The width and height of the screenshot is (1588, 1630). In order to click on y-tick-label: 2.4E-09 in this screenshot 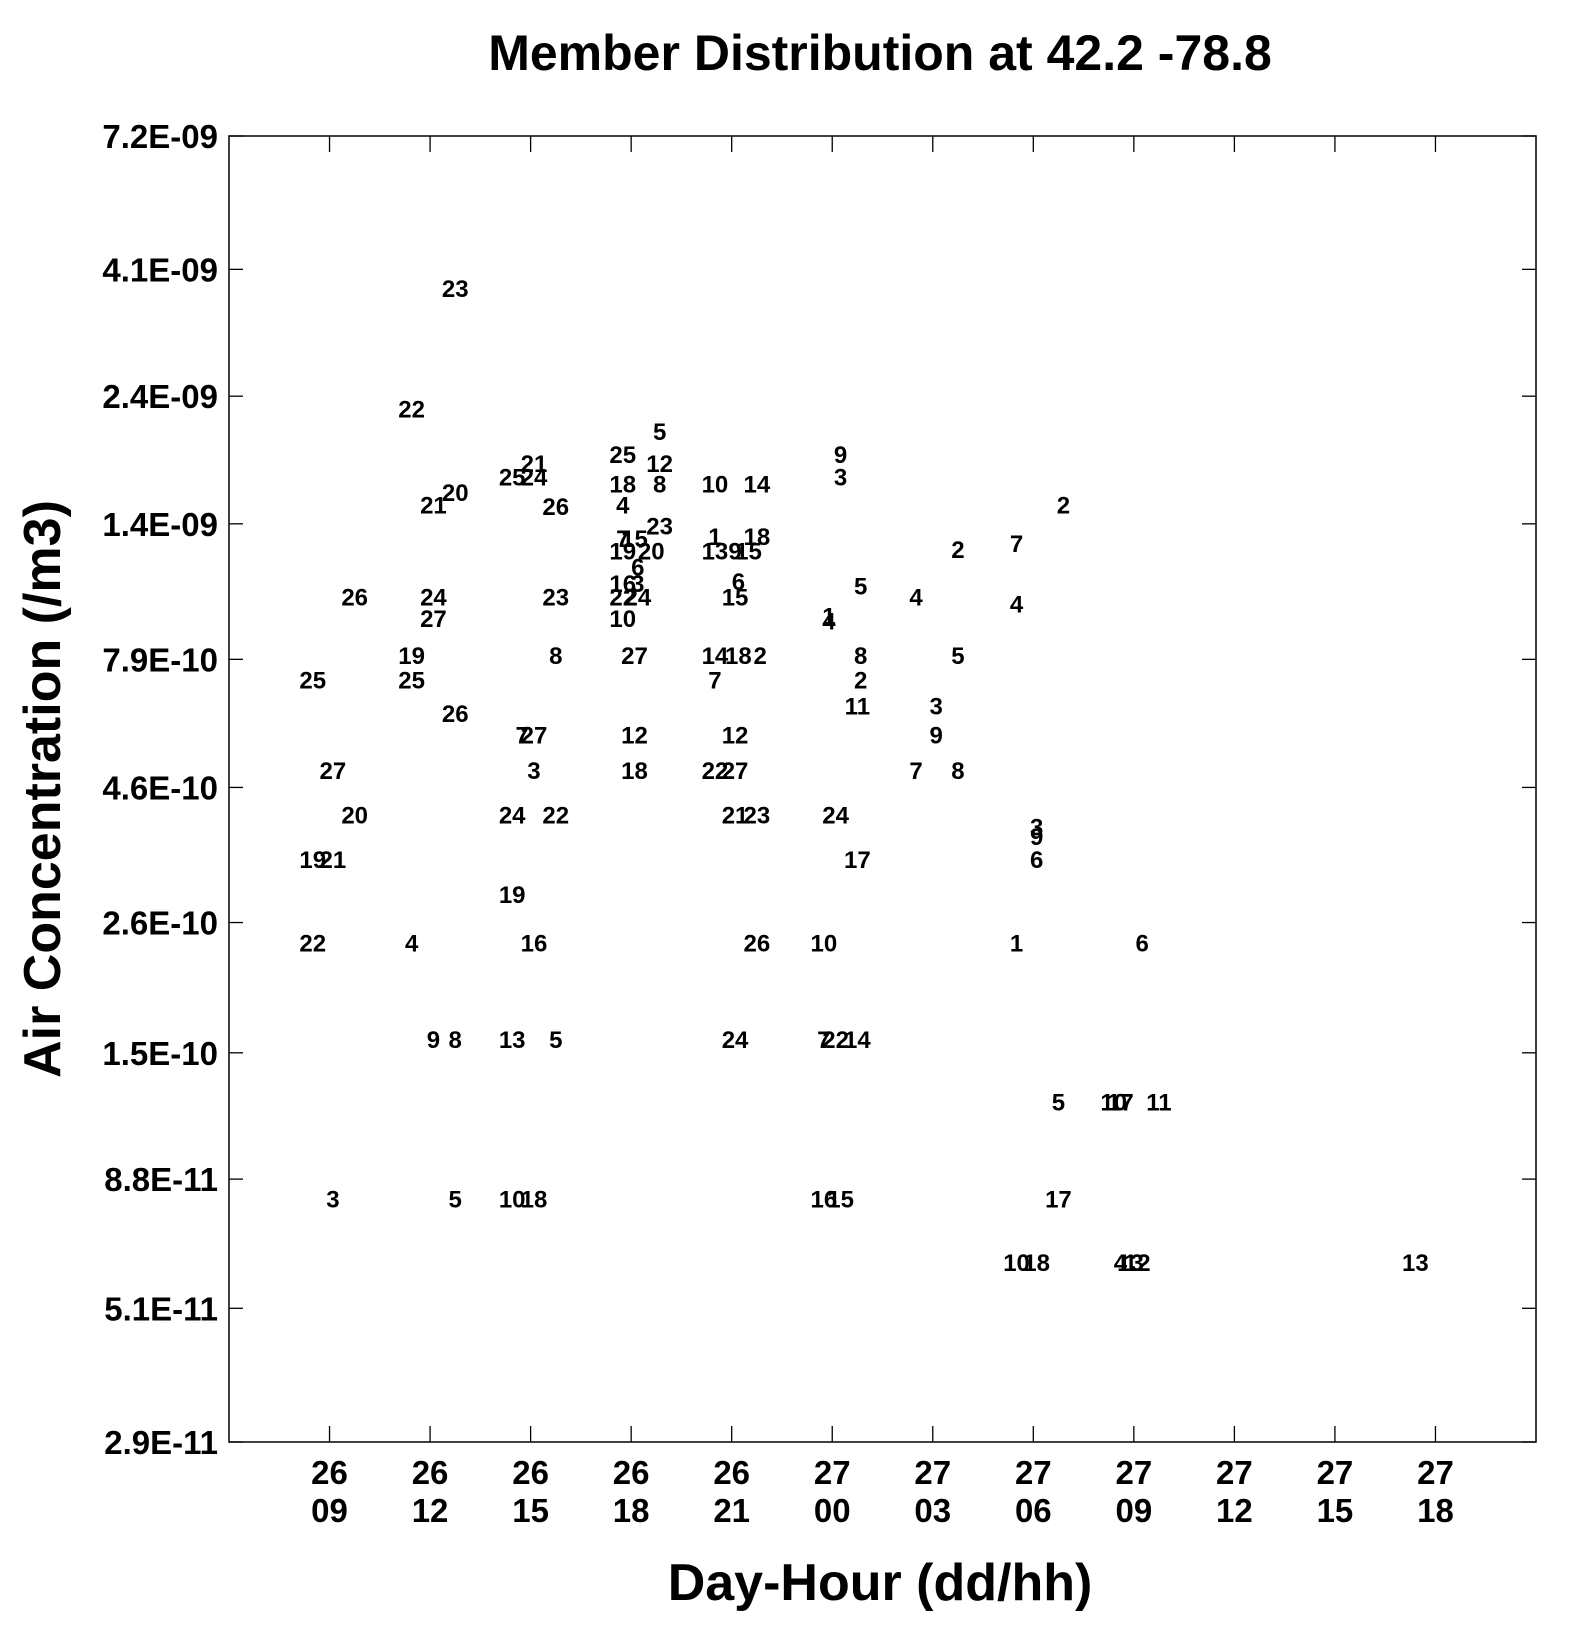, I will do `click(160, 396)`.